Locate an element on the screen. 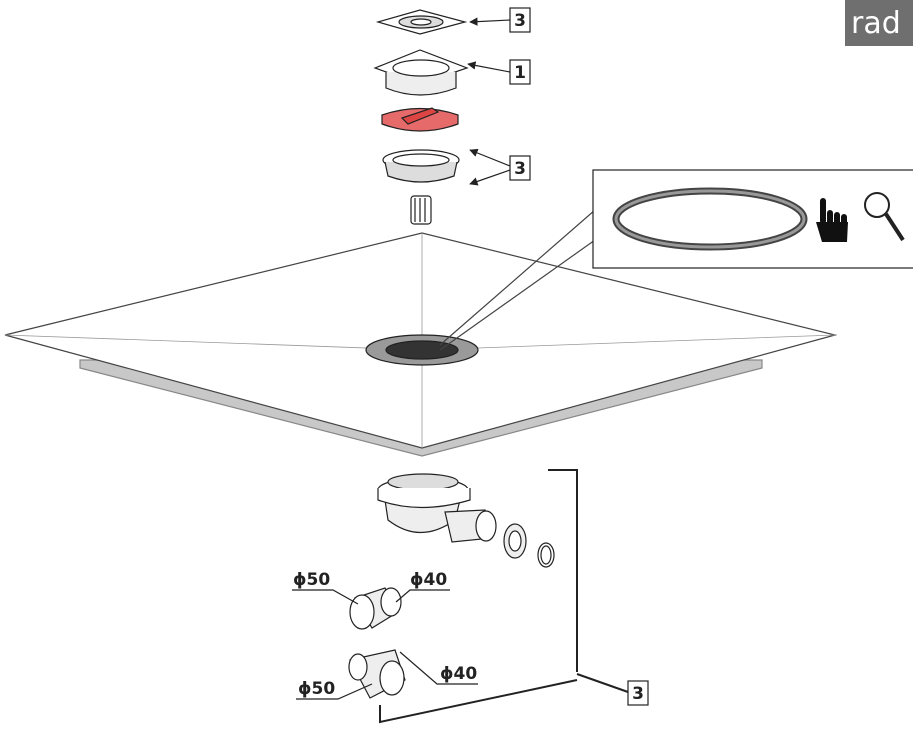 This screenshot has height=729, width=913. hand-icon is located at coordinates (832, 220).